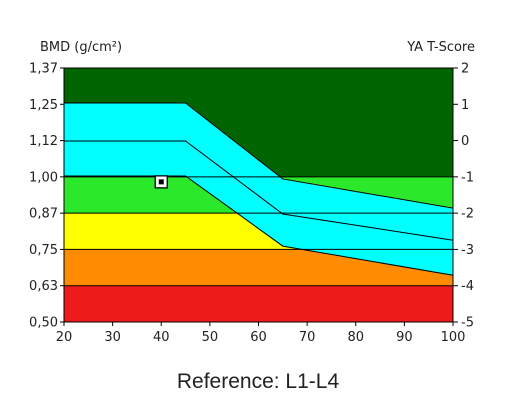  Describe the element at coordinates (258, 337) in the screenshot. I see `x-tick-label: 60` at that location.